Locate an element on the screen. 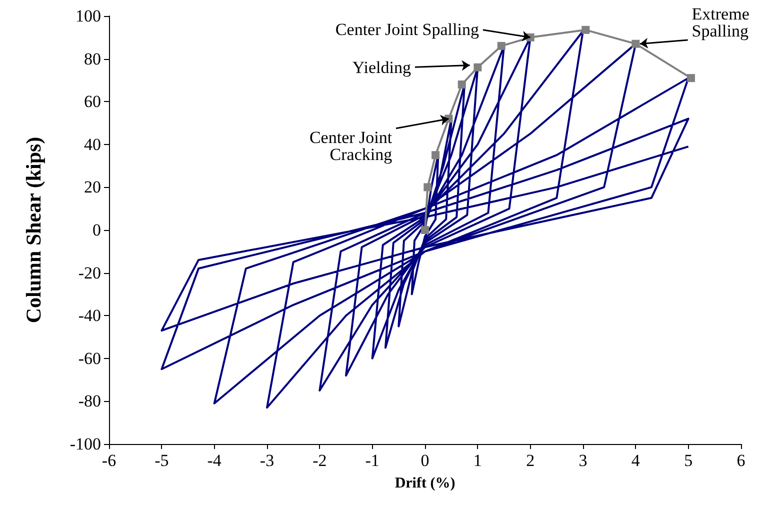 This screenshot has width=760, height=505. y-tick-label: -100 is located at coordinates (85, 444).